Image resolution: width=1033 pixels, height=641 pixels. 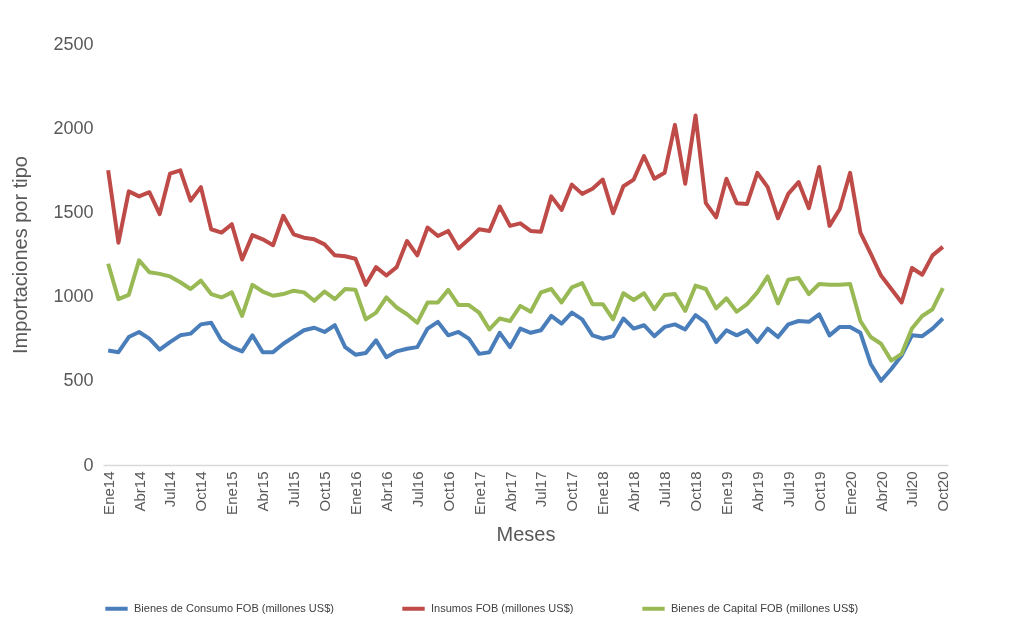 I want to click on x-tick-label: Jul15, so click(x=294, y=489).